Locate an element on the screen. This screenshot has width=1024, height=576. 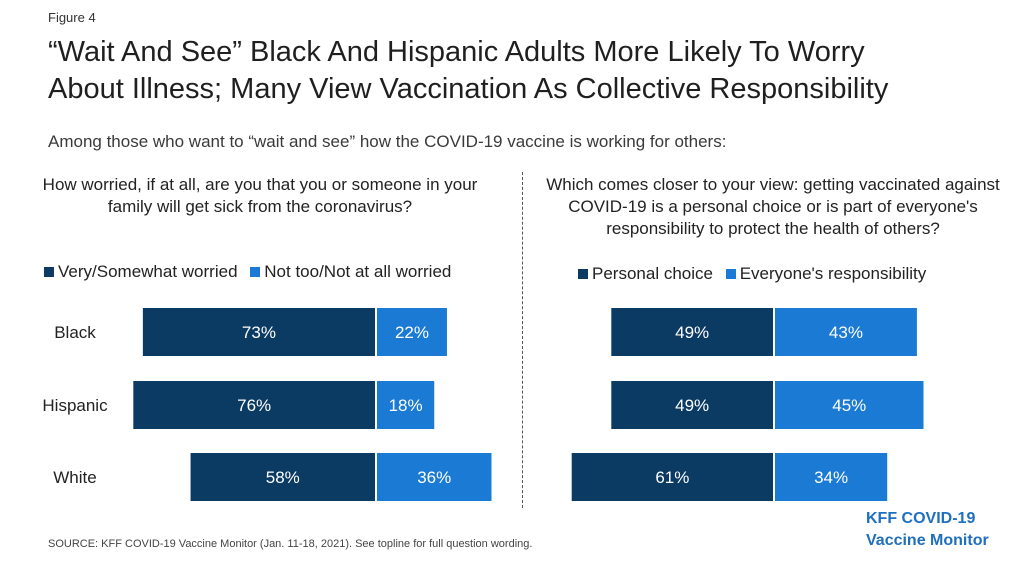
data-label: 45% is located at coordinates (849, 405).